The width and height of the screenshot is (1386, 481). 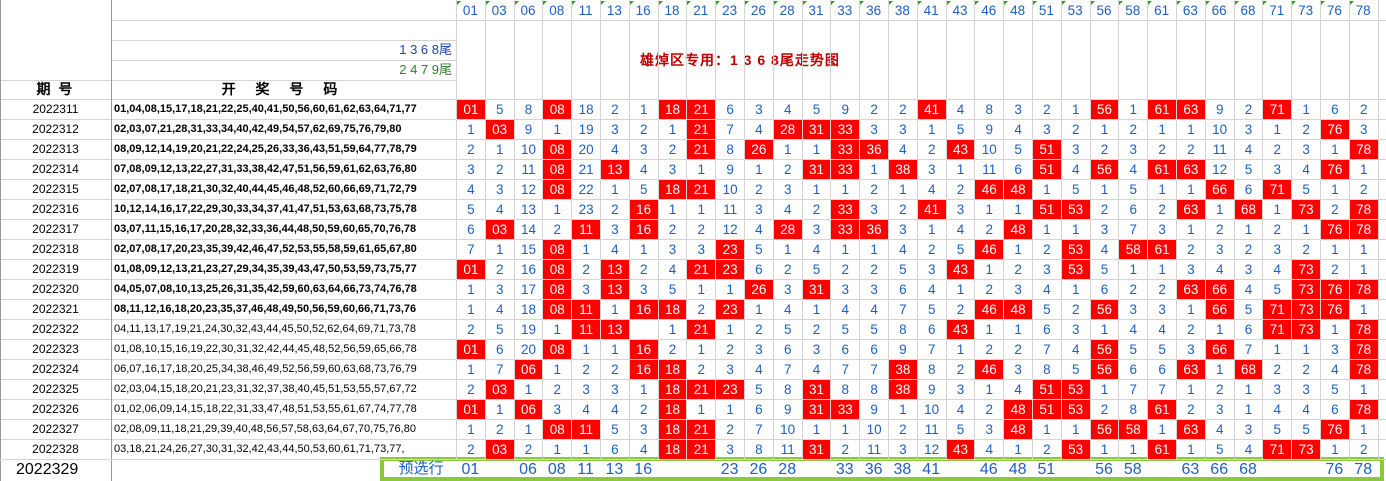 I want to click on miss-count-cell: 20, so click(x=586, y=149).